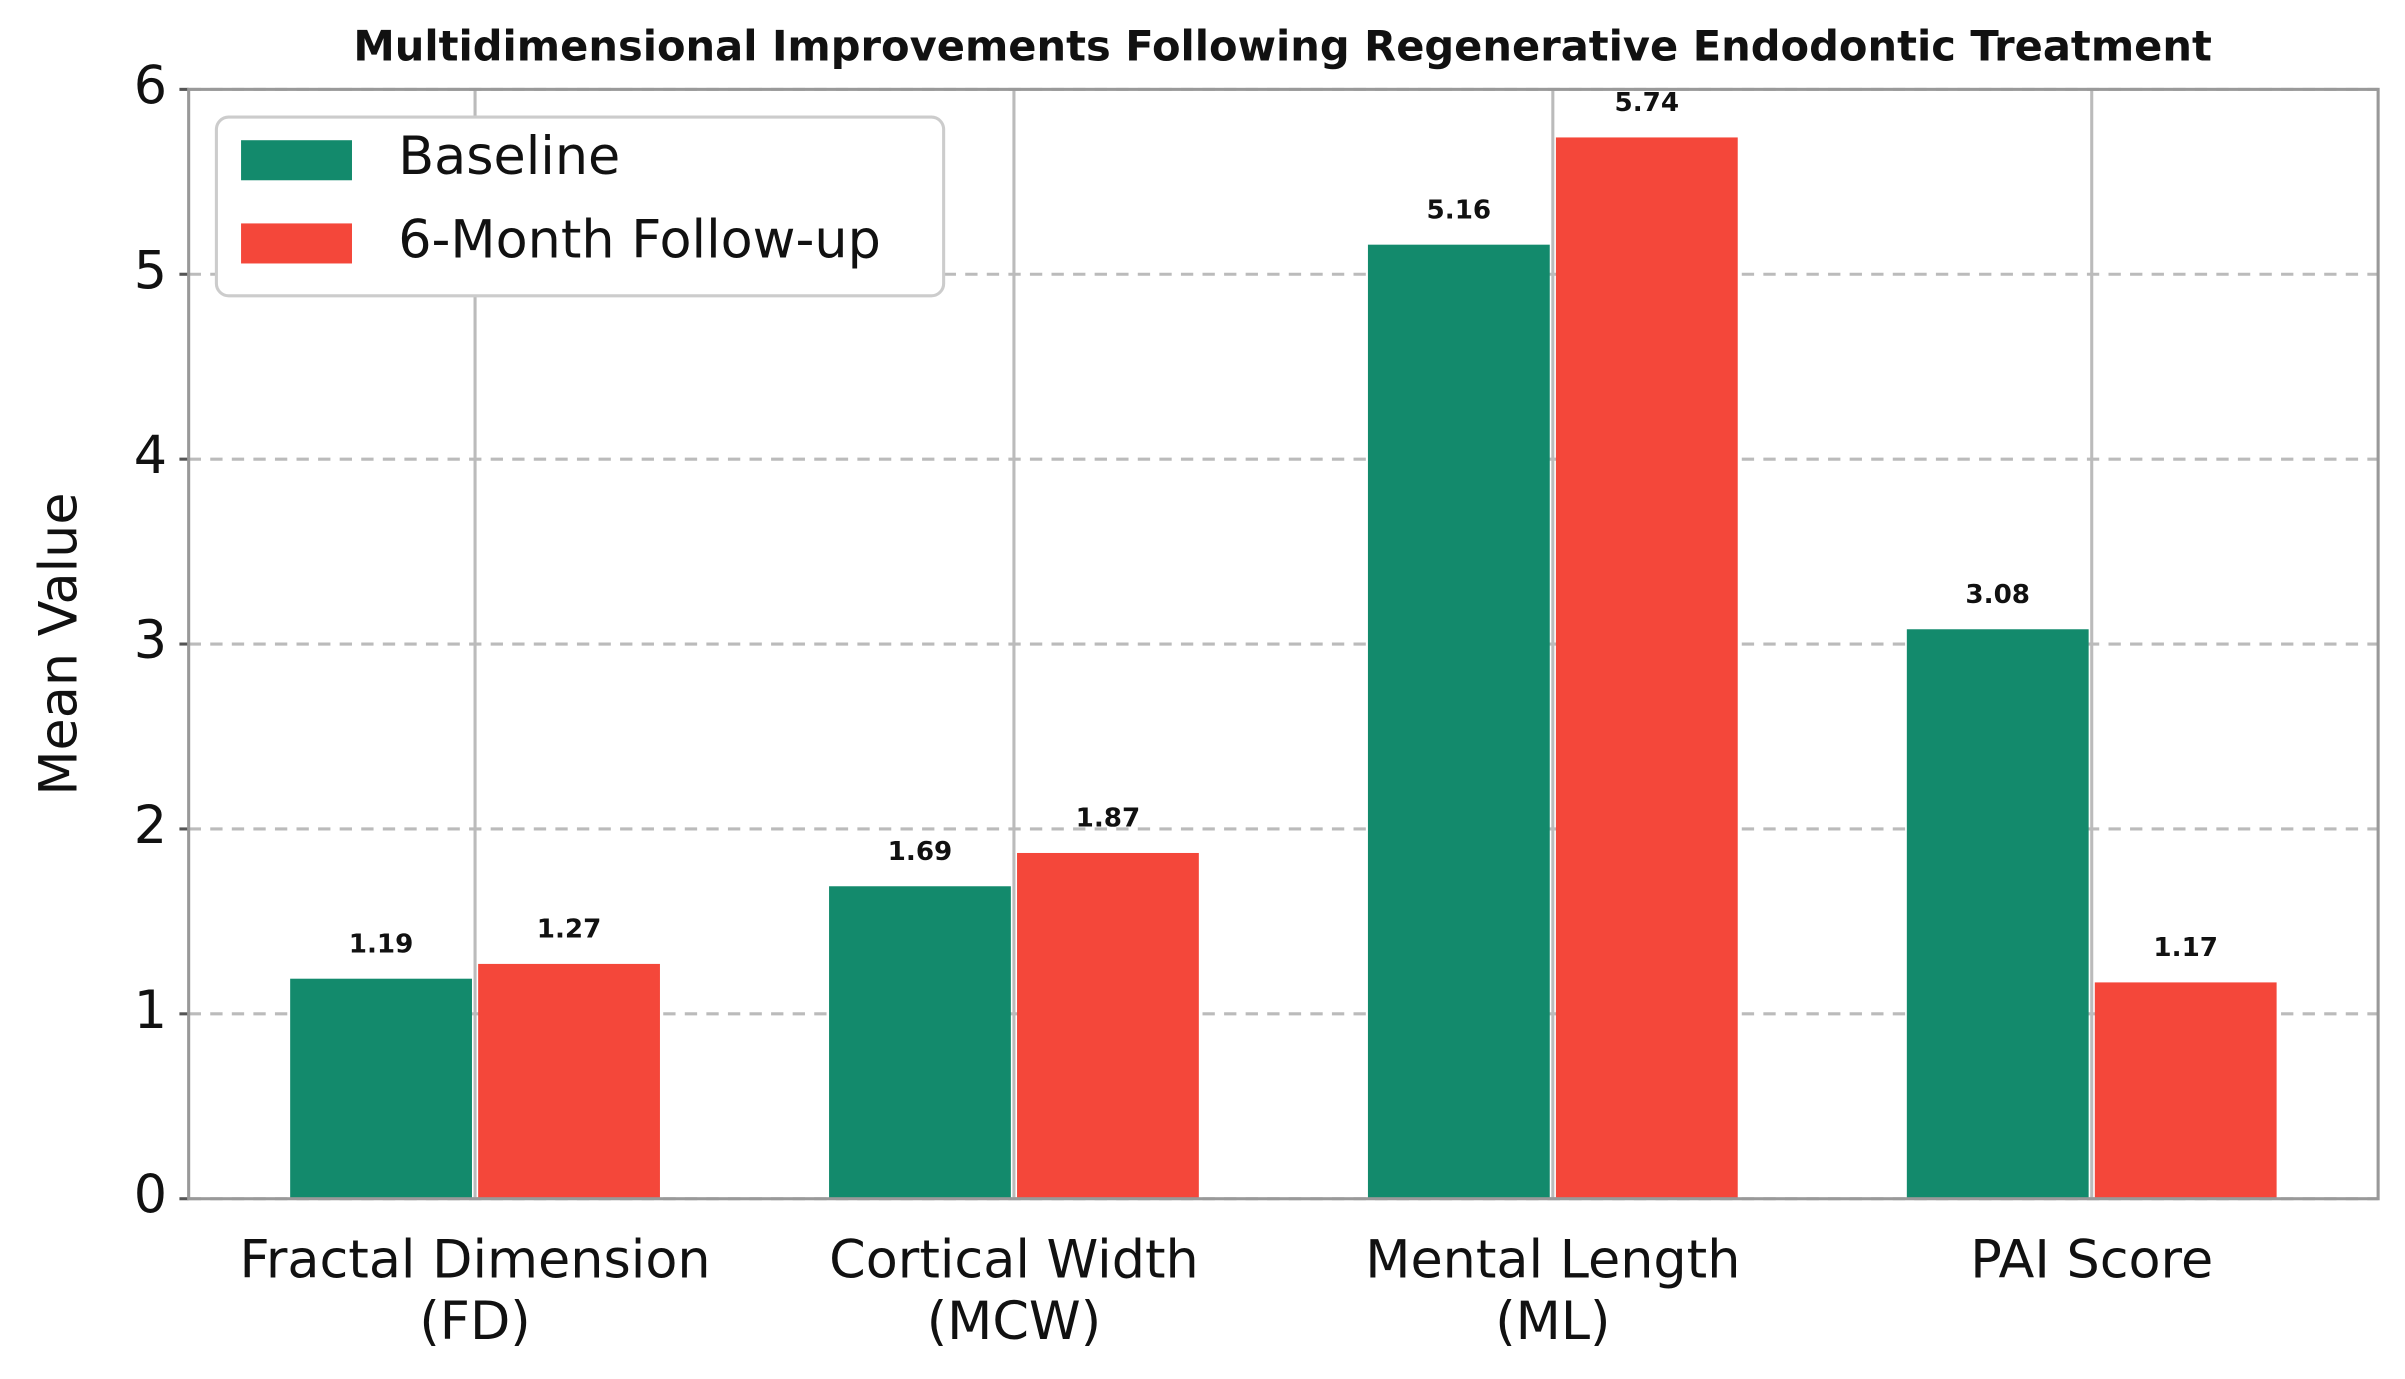  I want to click on y-tick-label: 2, so click(150, 825).